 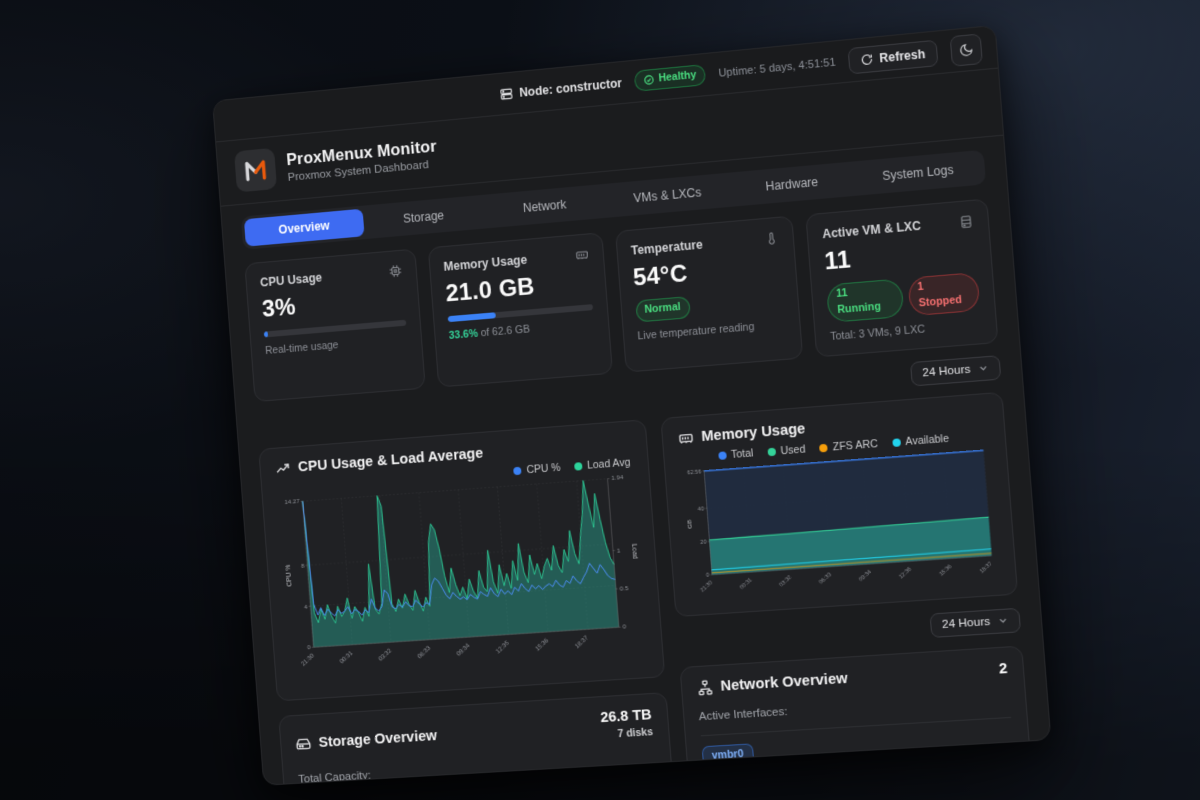 I want to click on memory-of-total: of 62.6 GB, so click(x=504, y=331).